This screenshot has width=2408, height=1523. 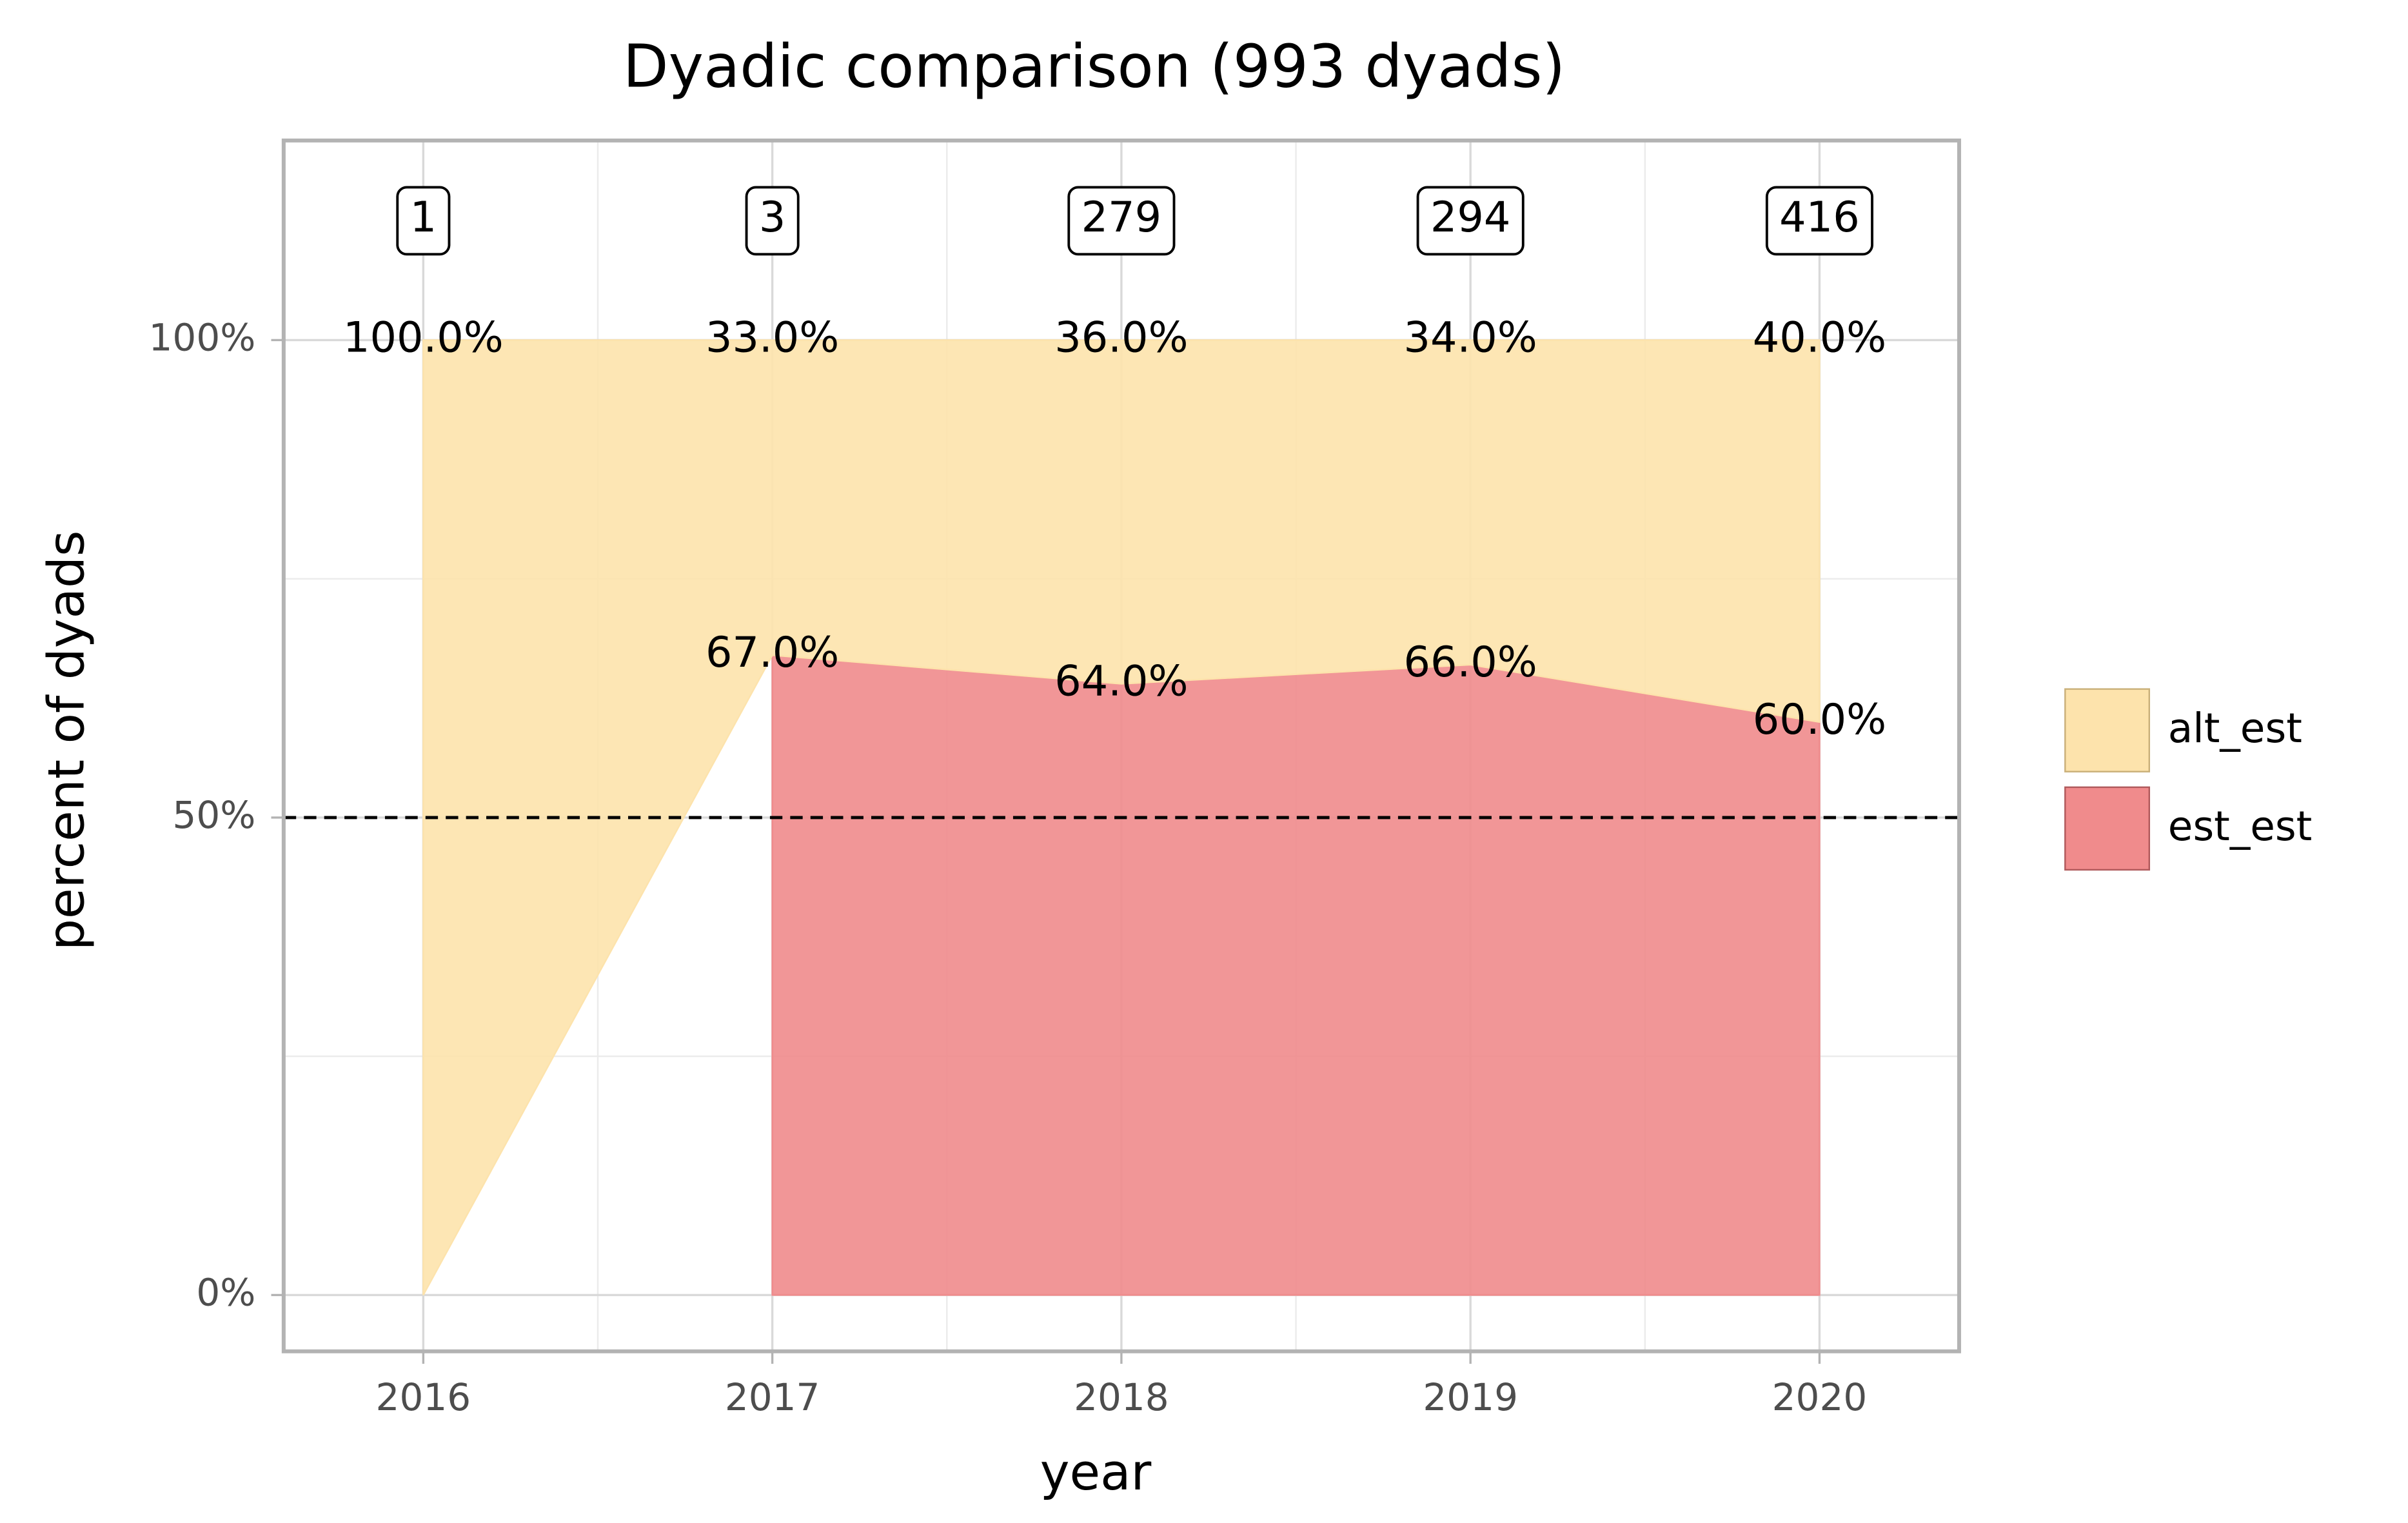 I want to click on count-box: 294, so click(x=1470, y=221).